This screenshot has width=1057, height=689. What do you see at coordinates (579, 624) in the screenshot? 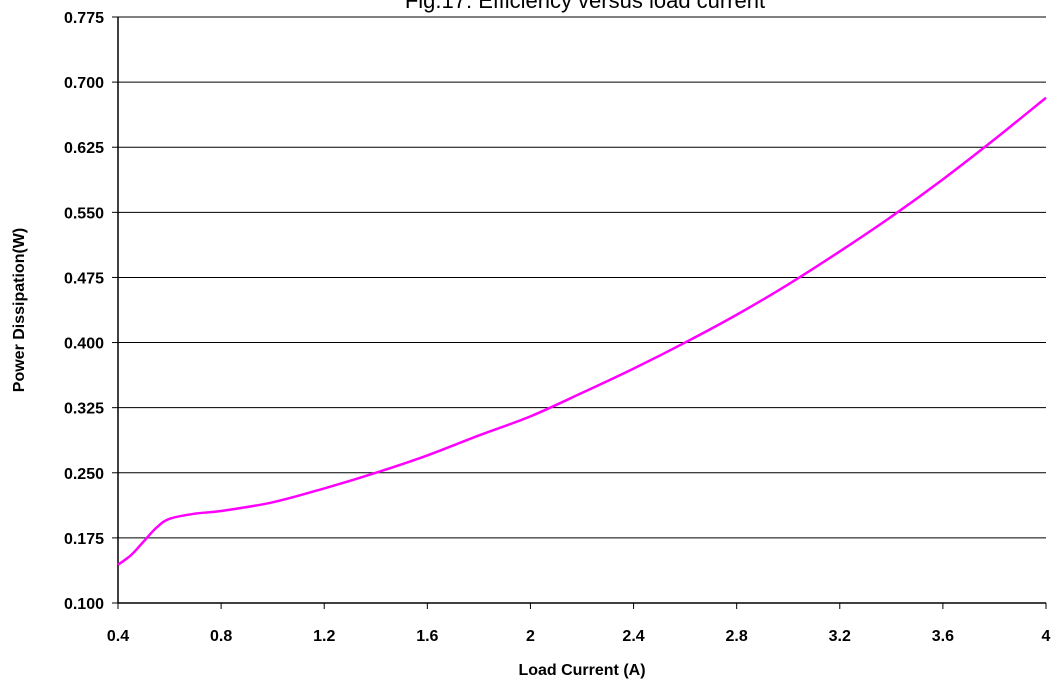
I see `x-axis-ticks: 0.4 0.8 1.2 1.6 2 2.4 2.8 3.2 3.6 4` at bounding box center [579, 624].